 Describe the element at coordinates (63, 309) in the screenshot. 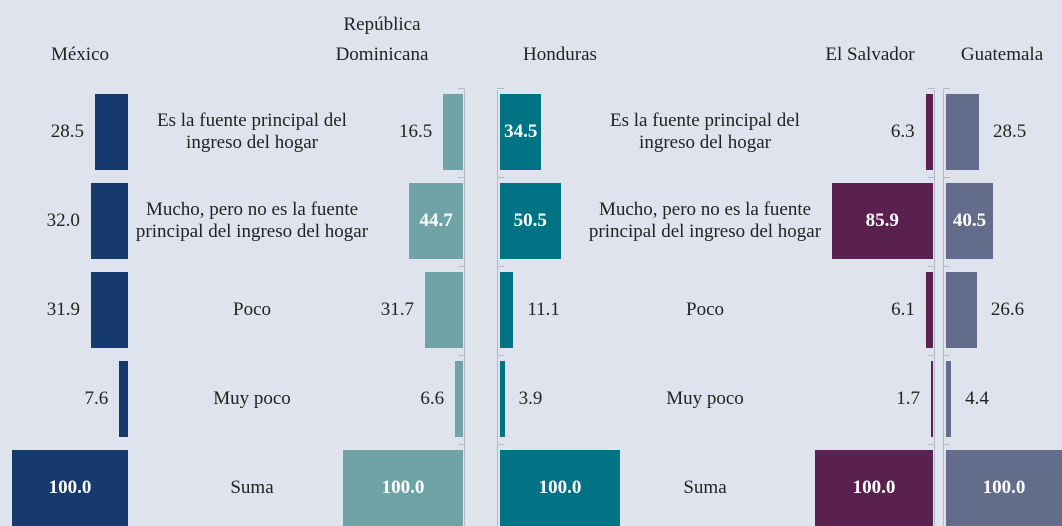

I see `value-label: 31.9` at that location.